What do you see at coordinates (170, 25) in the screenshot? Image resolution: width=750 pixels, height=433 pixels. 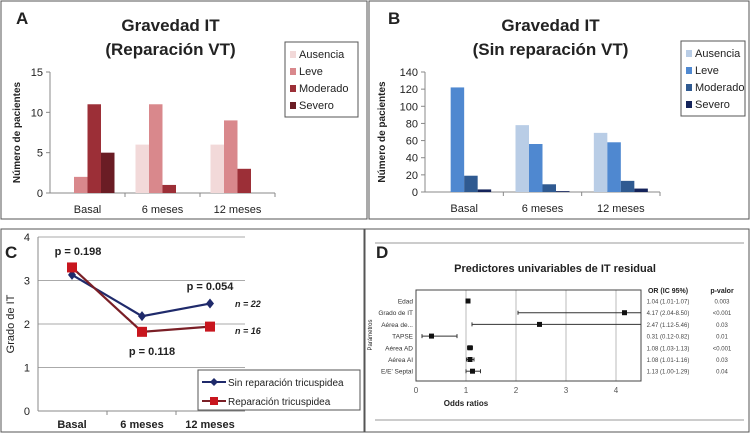 I see `chart-title: Gravedad IT` at bounding box center [170, 25].